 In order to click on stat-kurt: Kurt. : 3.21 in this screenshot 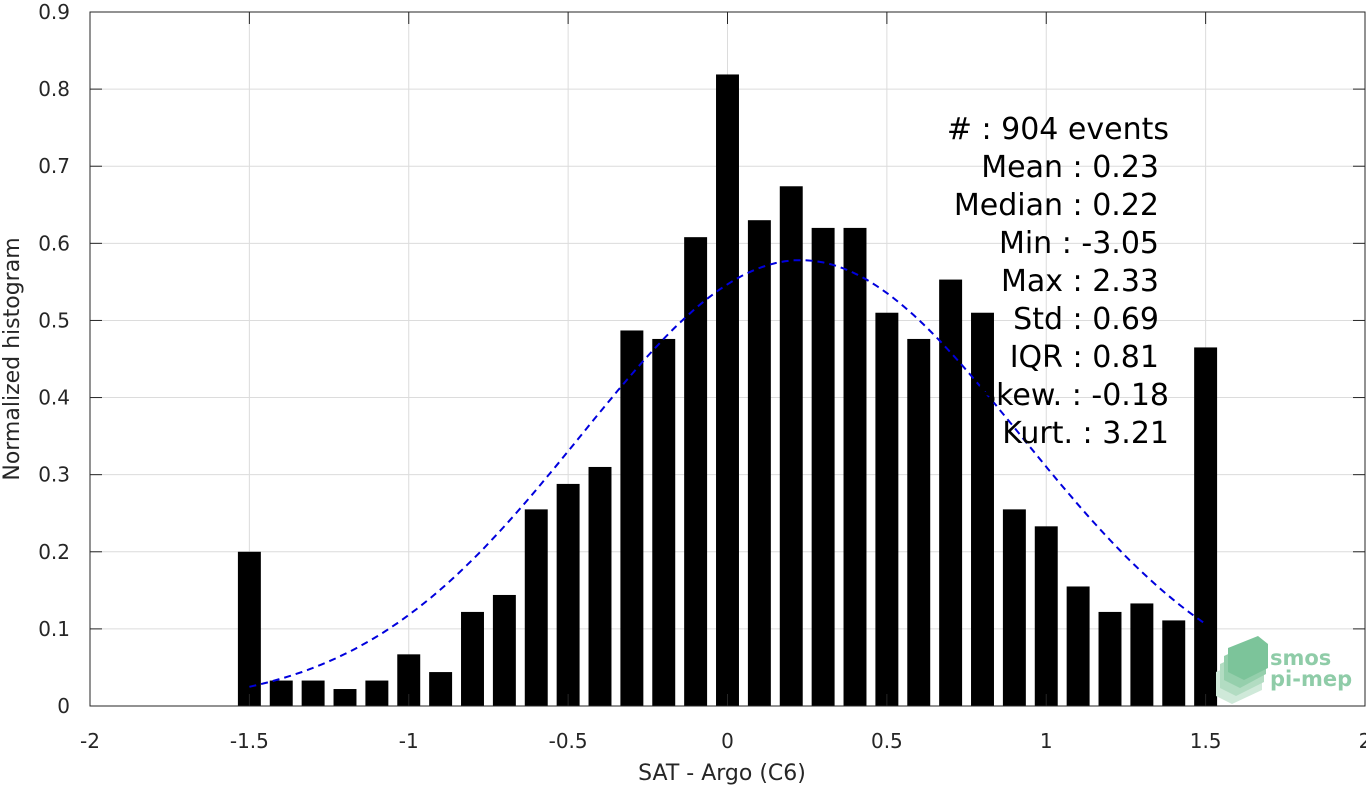, I will do `click(1085, 433)`.